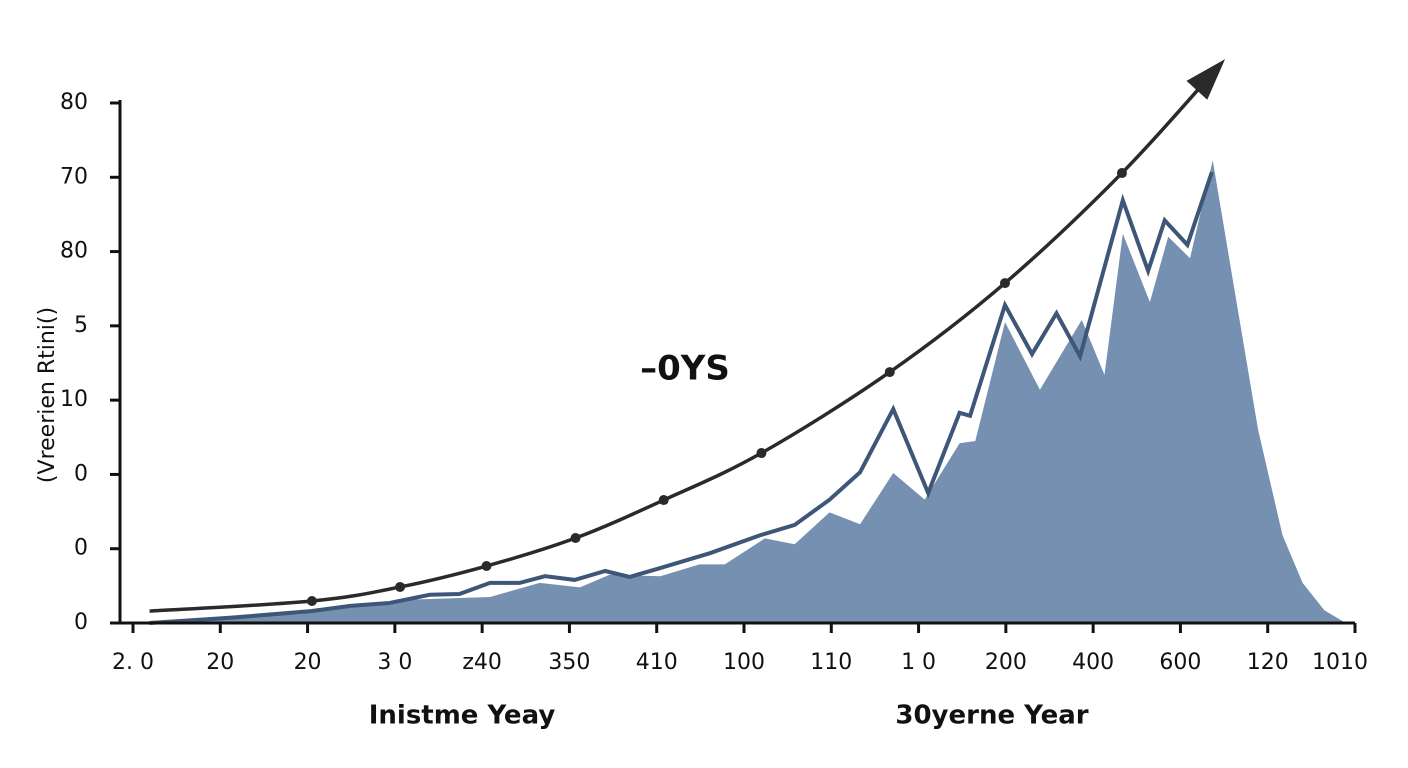 Image resolution: width=1408 pixels, height=768 pixels. I want to click on x-tick-label: z40, so click(482, 662).